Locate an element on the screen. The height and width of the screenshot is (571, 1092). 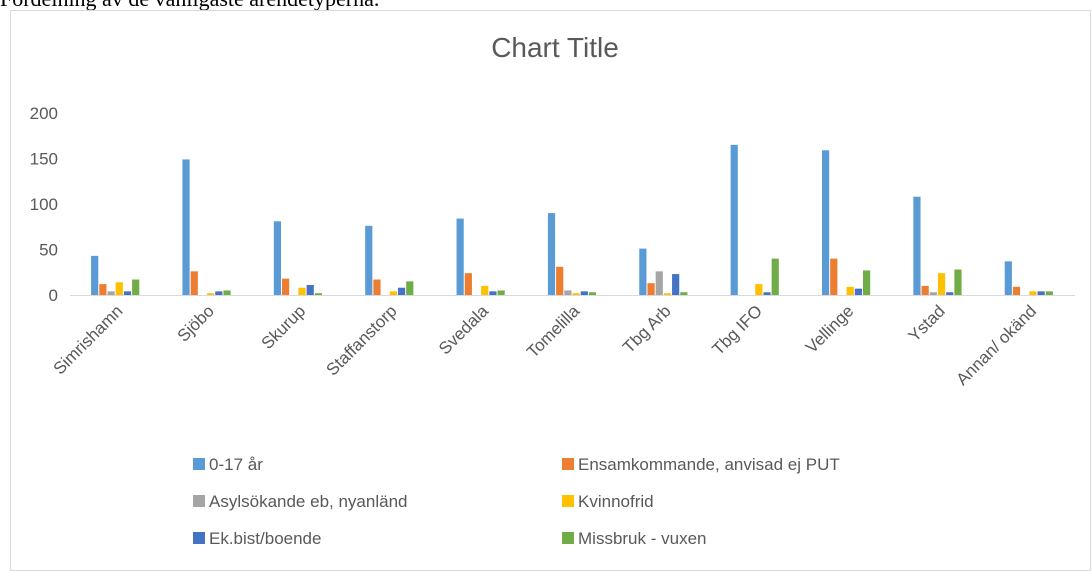
legend-label: Kvinnofrid is located at coordinates (616, 501).